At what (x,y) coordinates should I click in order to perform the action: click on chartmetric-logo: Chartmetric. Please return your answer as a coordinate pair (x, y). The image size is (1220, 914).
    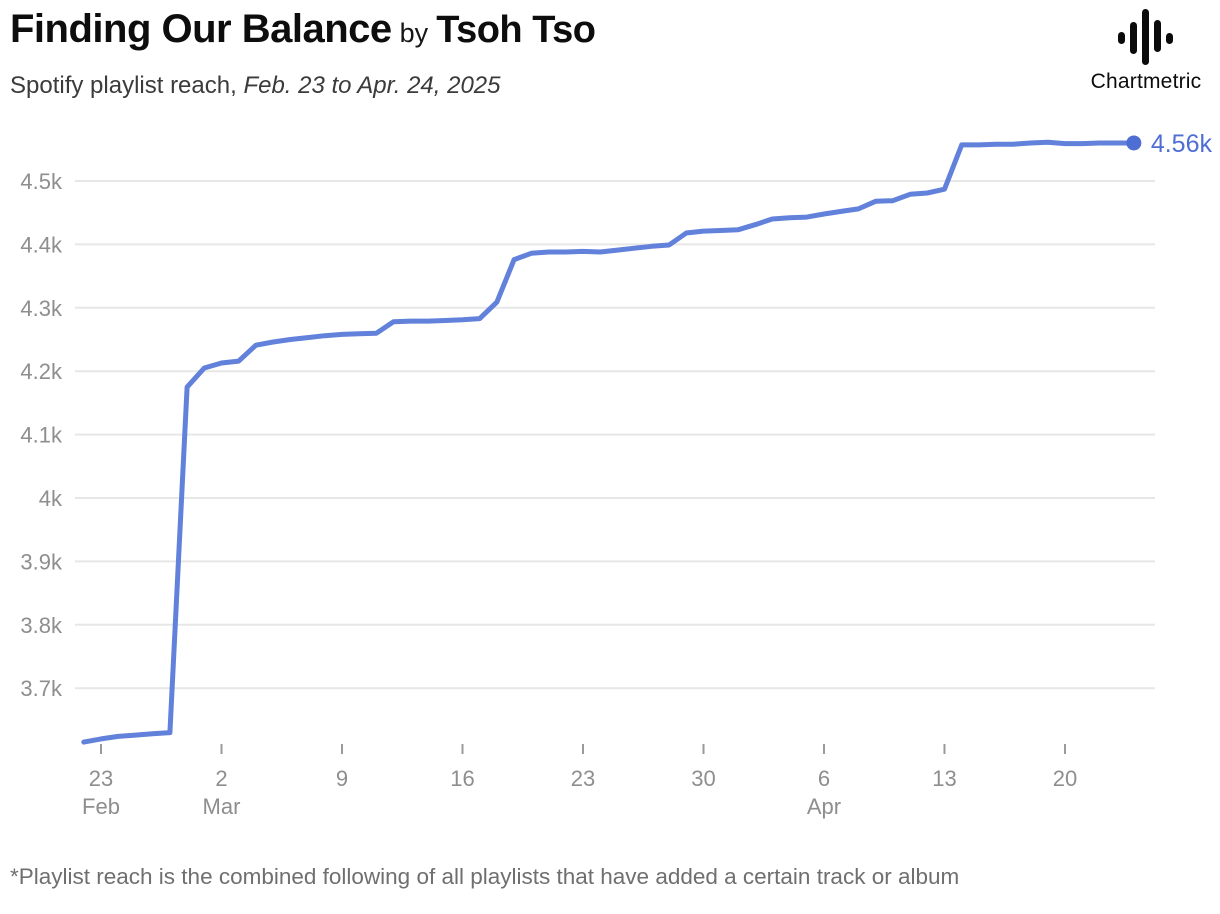
    Looking at the image, I should click on (1146, 50).